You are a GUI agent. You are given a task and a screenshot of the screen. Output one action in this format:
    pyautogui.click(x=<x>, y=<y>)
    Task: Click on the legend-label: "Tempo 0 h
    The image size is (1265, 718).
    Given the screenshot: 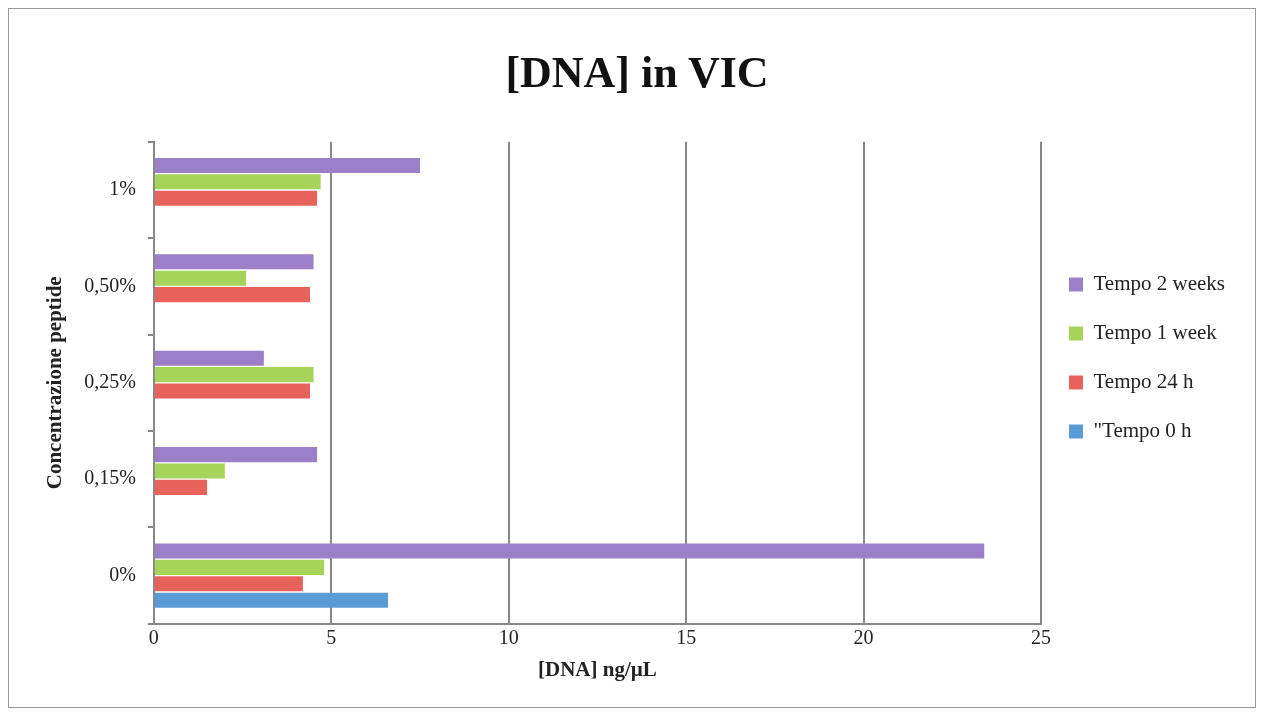 What is the action you would take?
    pyautogui.click(x=1143, y=430)
    